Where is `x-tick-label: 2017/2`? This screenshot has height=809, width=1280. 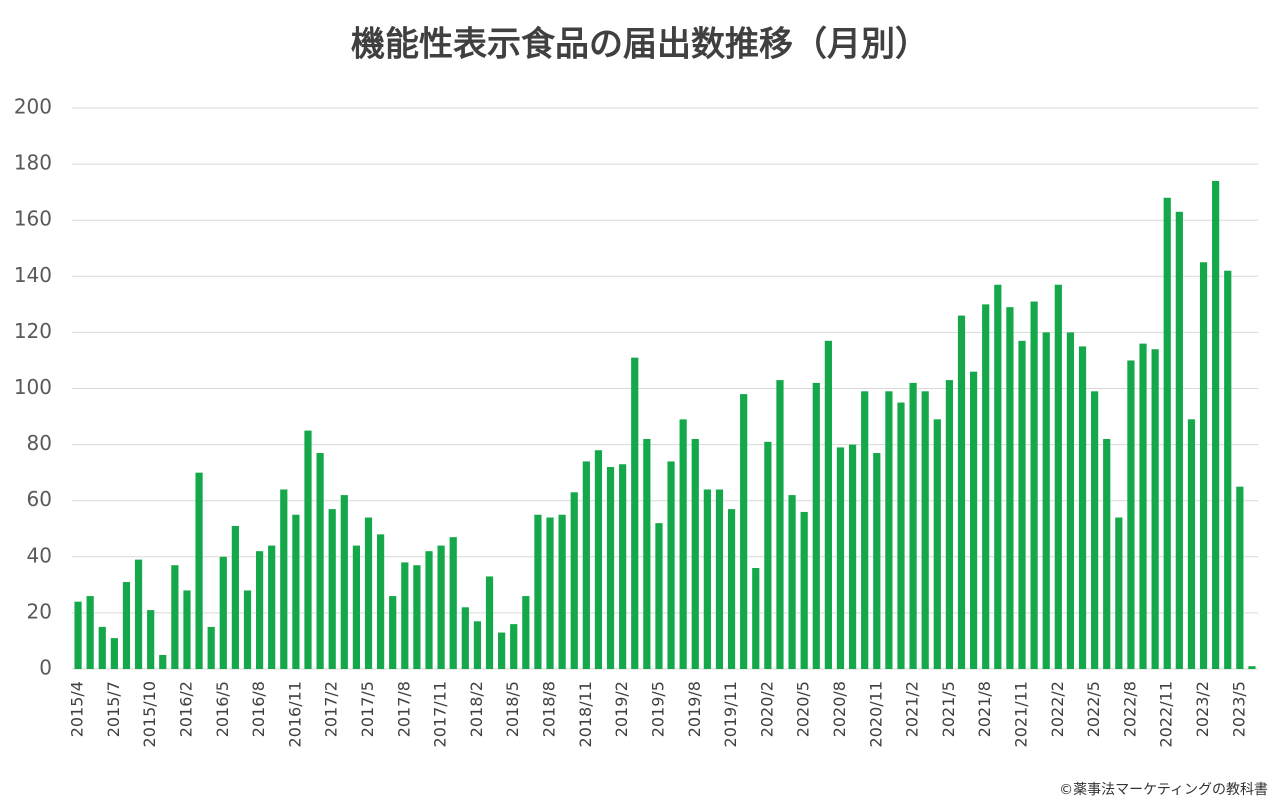 x-tick-label: 2017/2 is located at coordinates (331, 709).